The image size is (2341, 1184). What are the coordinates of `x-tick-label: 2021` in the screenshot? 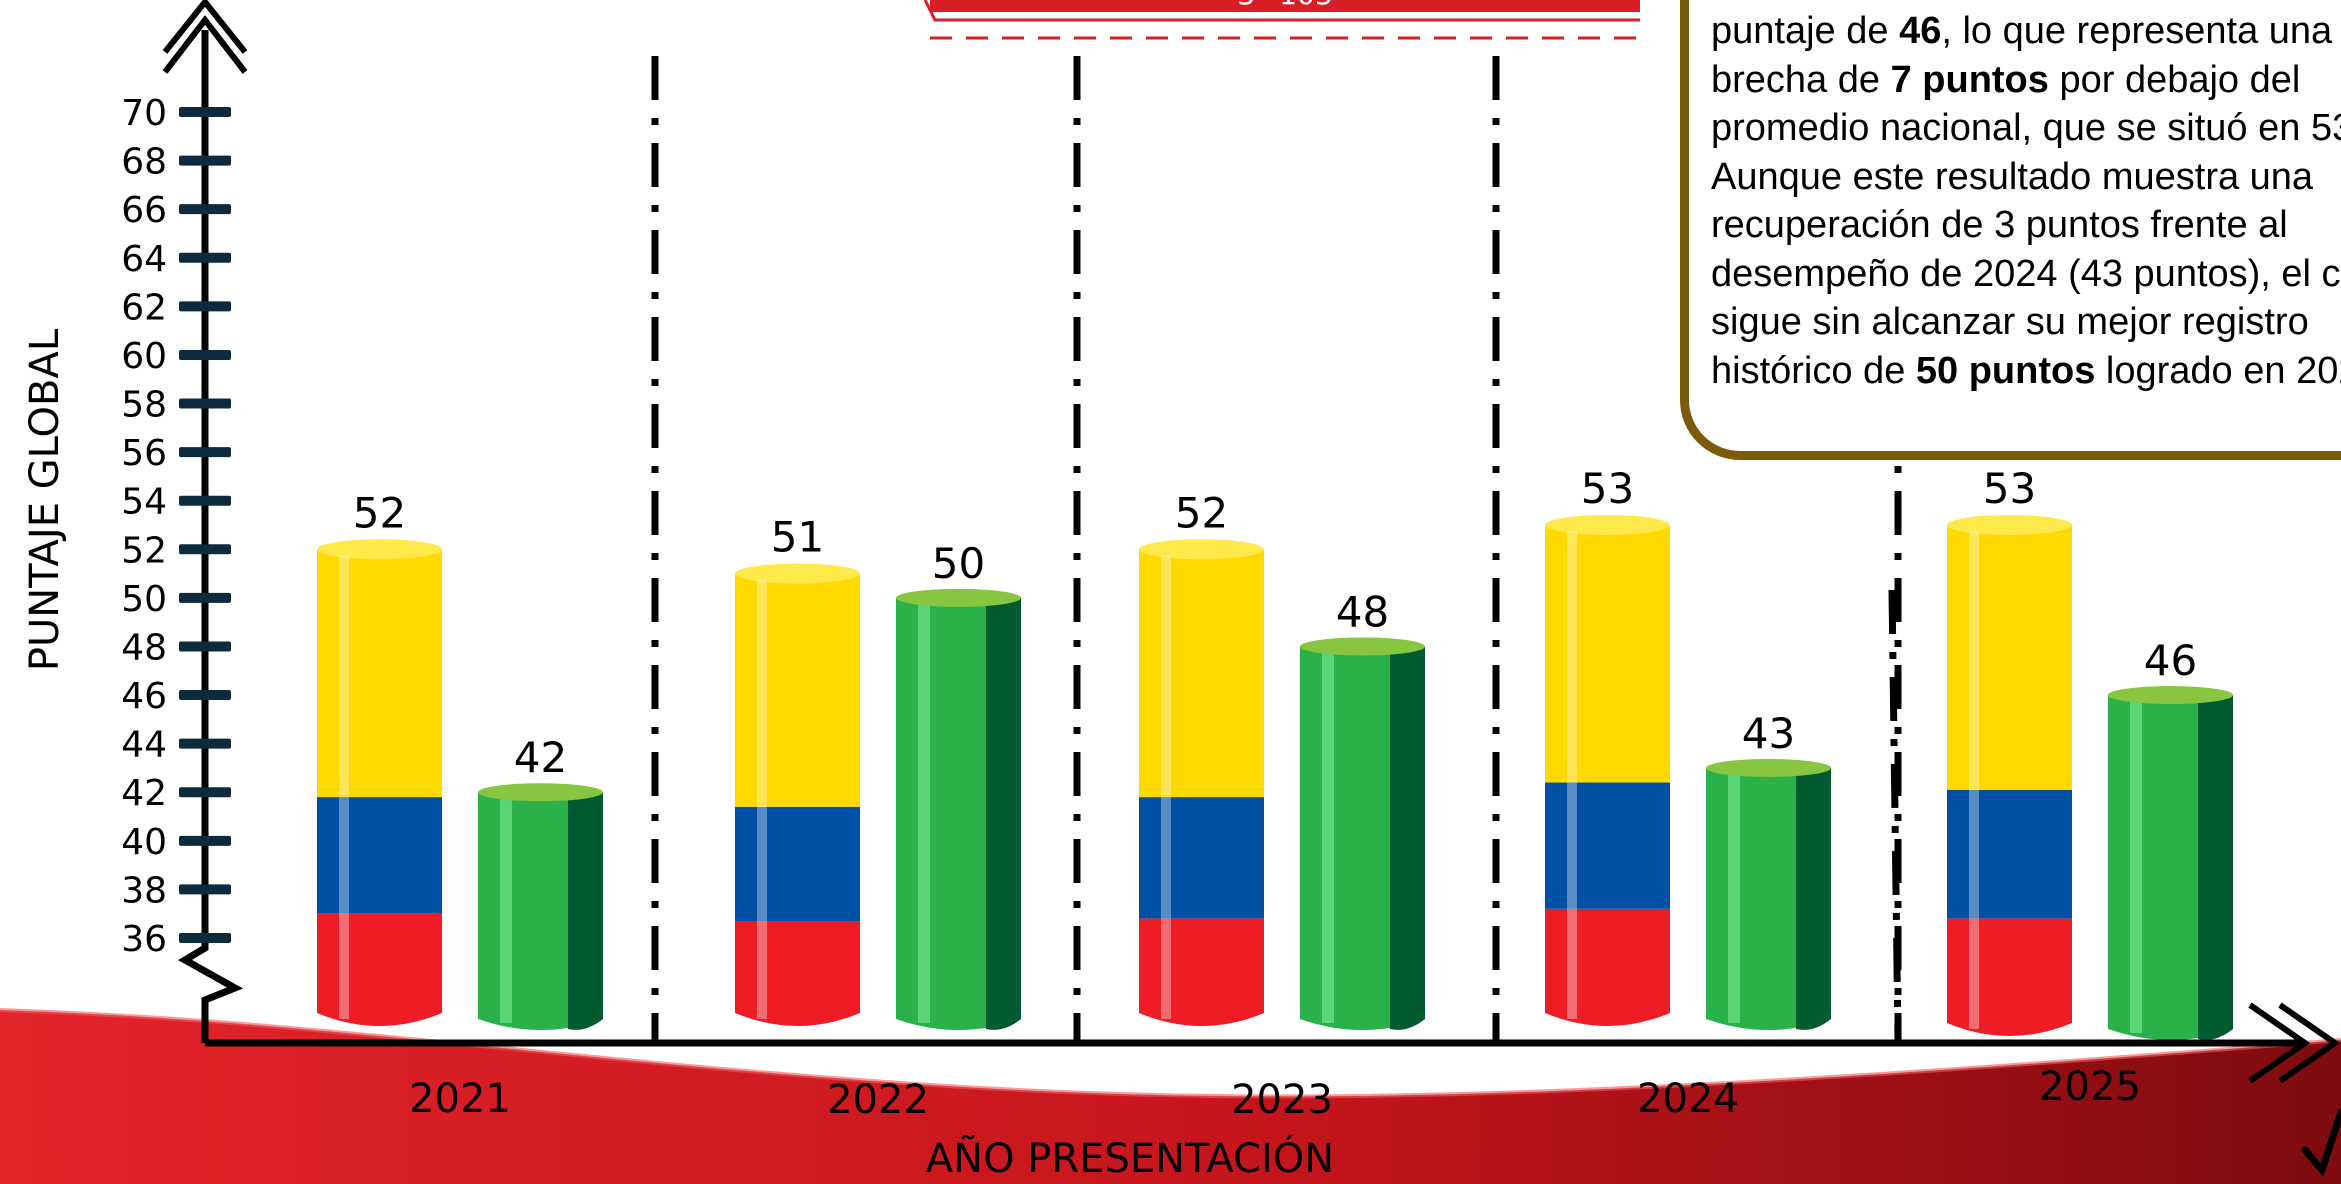 It's located at (460, 1099).